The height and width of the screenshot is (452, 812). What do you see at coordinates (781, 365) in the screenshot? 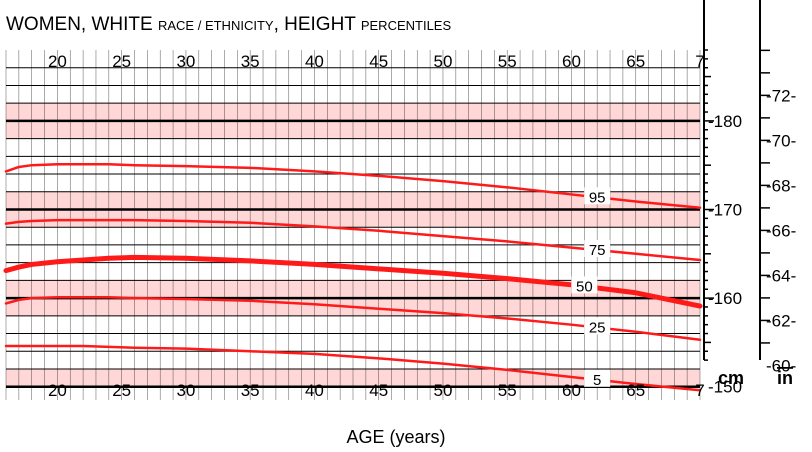
I see `inch-tick-label: -60-` at bounding box center [781, 365].